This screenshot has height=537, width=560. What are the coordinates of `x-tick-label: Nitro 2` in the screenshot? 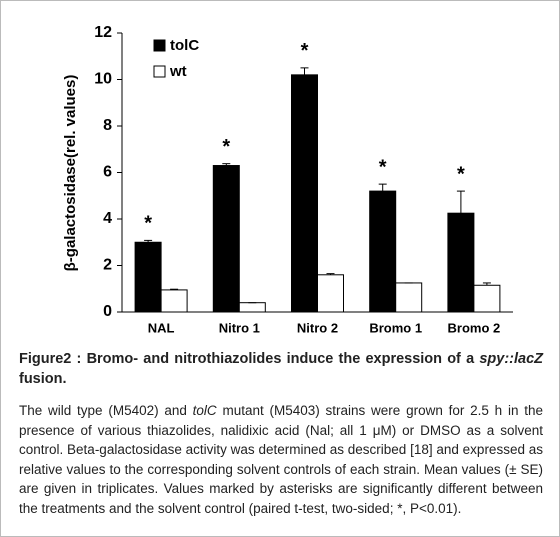 It's located at (317, 327).